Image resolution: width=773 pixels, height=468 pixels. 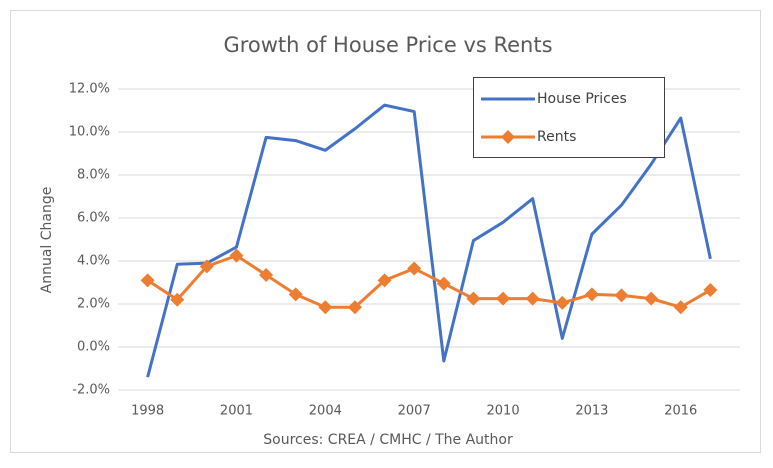 What do you see at coordinates (680, 411) in the screenshot?
I see `x-tick-label: 2016` at bounding box center [680, 411].